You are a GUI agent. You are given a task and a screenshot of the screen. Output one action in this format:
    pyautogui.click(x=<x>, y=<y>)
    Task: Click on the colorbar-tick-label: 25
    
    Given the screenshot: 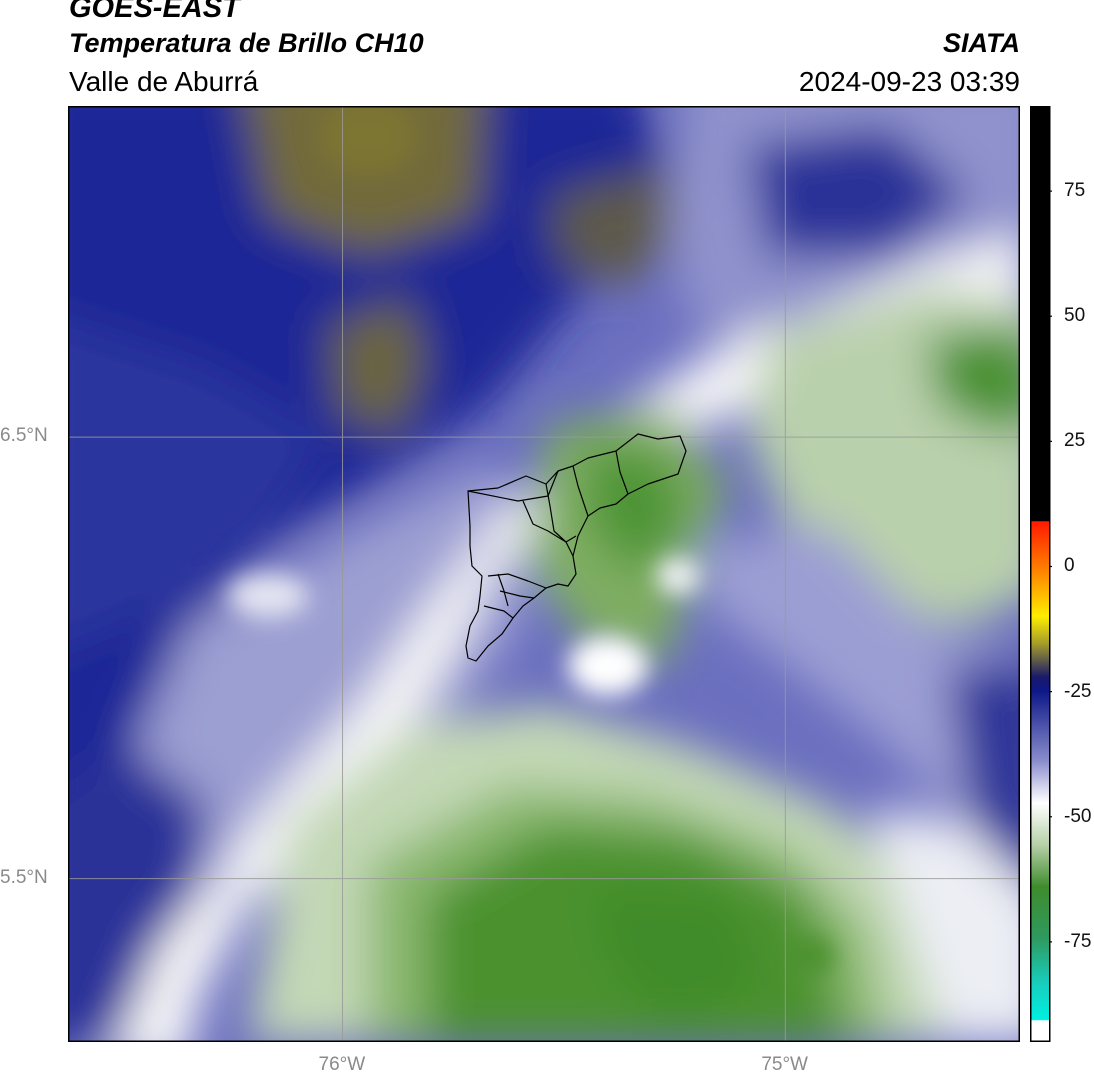 What is the action you would take?
    pyautogui.click(x=1075, y=441)
    